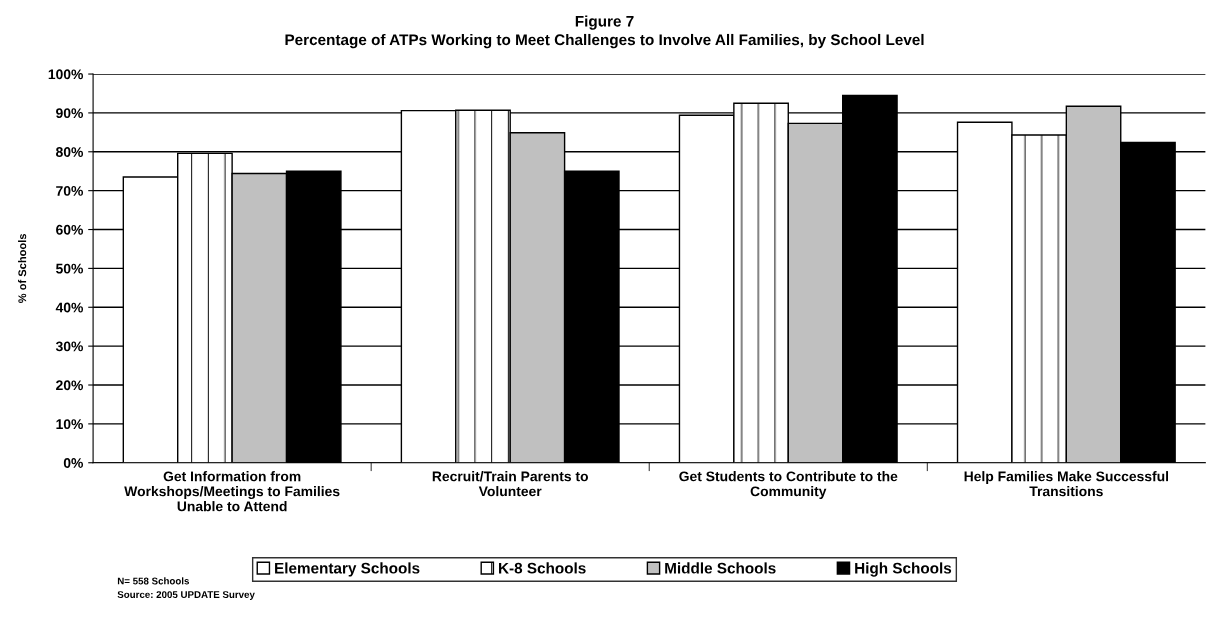 This screenshot has height=617, width=1209. What do you see at coordinates (70, 229) in the screenshot?
I see `y-tick-label: 60%` at bounding box center [70, 229].